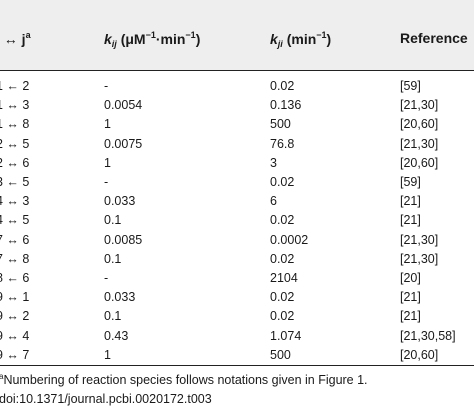 The image size is (474, 412). I want to click on cell-pair: 1 ← 2, so click(15, 86).